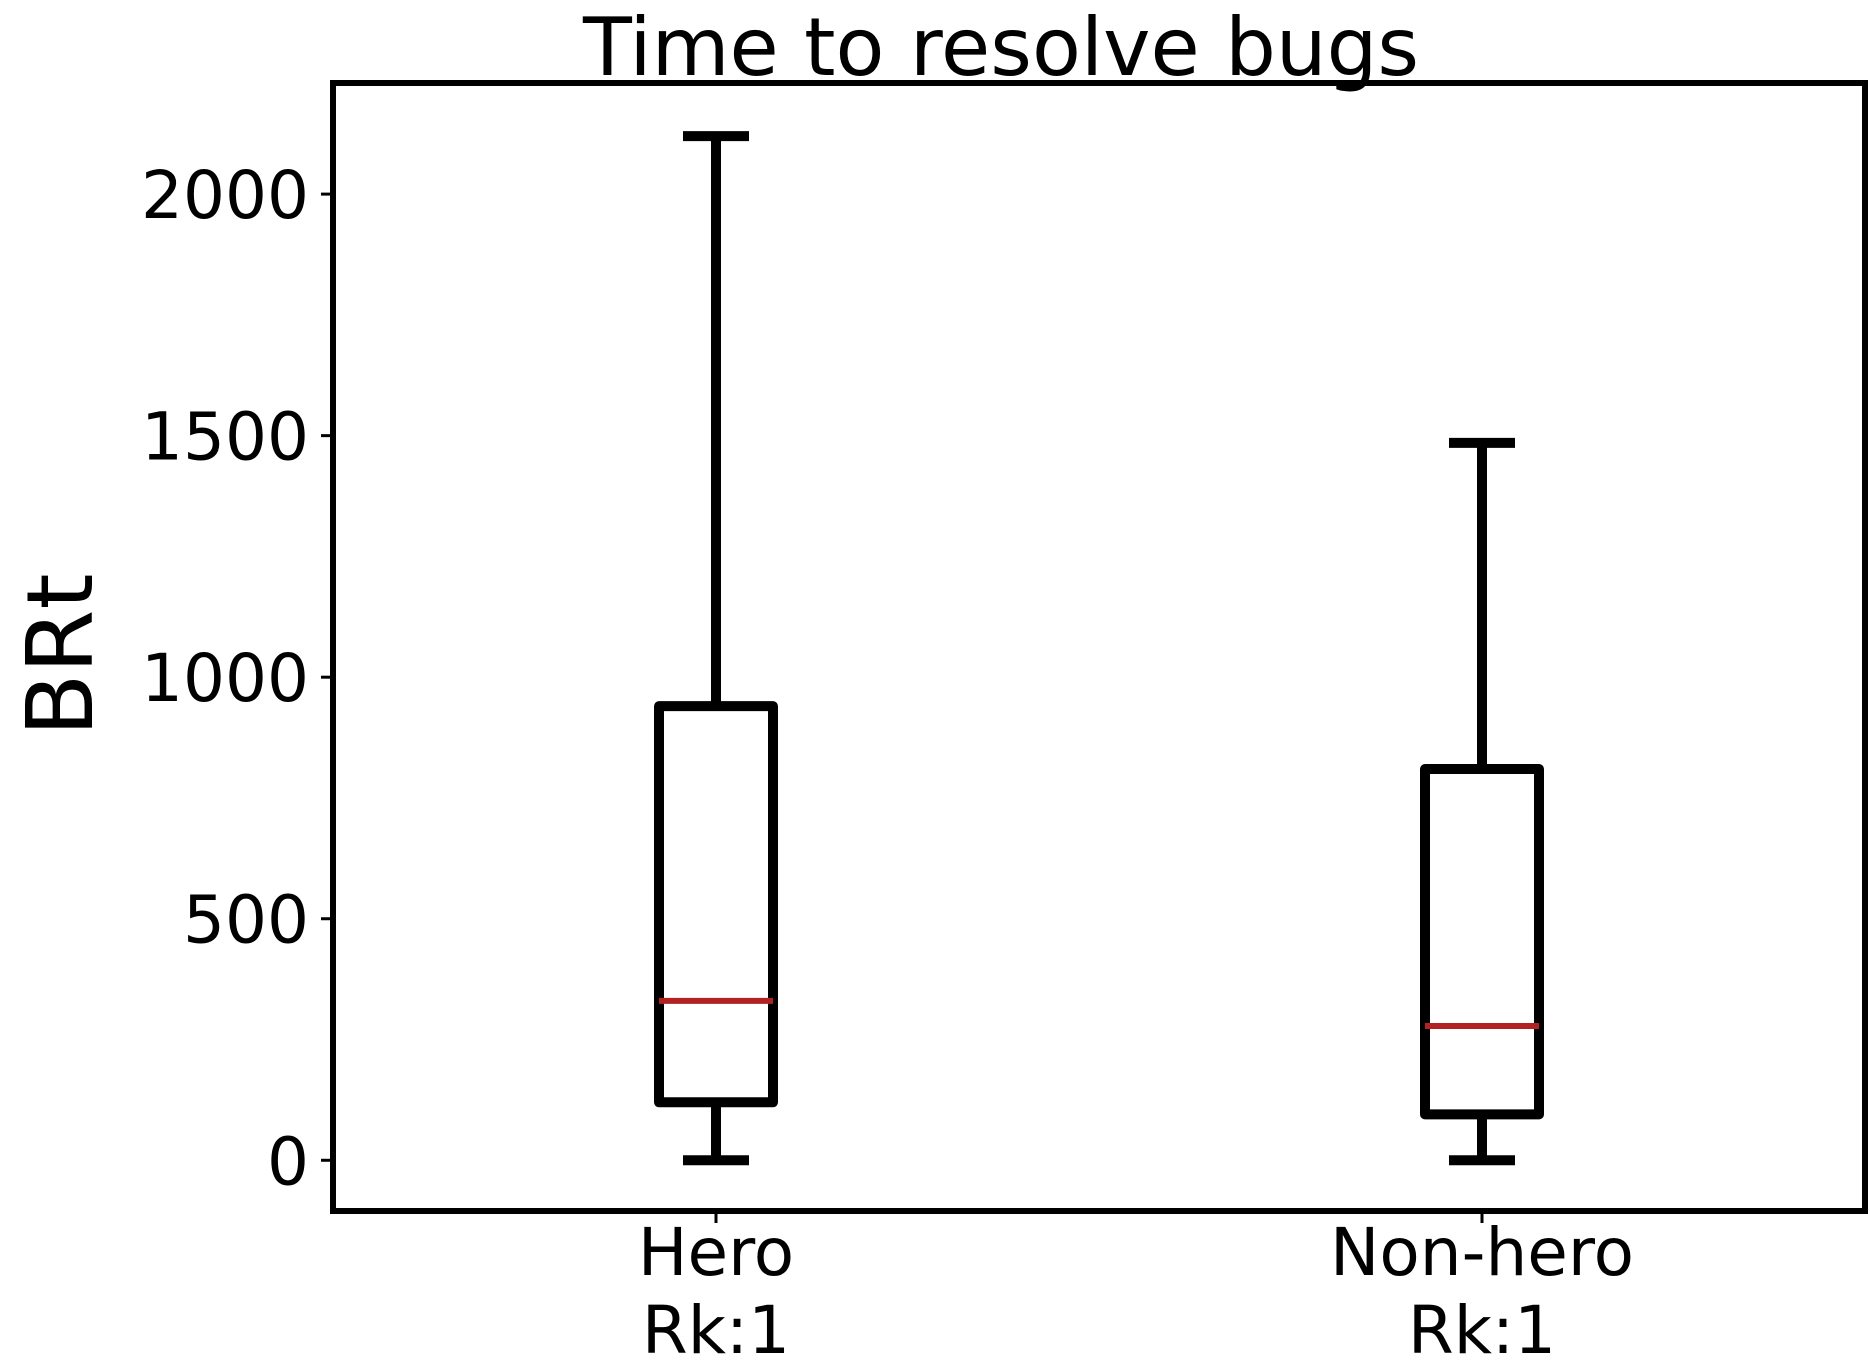 Image resolution: width=1870 pixels, height=1370 pixels. What do you see at coordinates (225, 678) in the screenshot?
I see `y-tick-label: 1000` at bounding box center [225, 678].